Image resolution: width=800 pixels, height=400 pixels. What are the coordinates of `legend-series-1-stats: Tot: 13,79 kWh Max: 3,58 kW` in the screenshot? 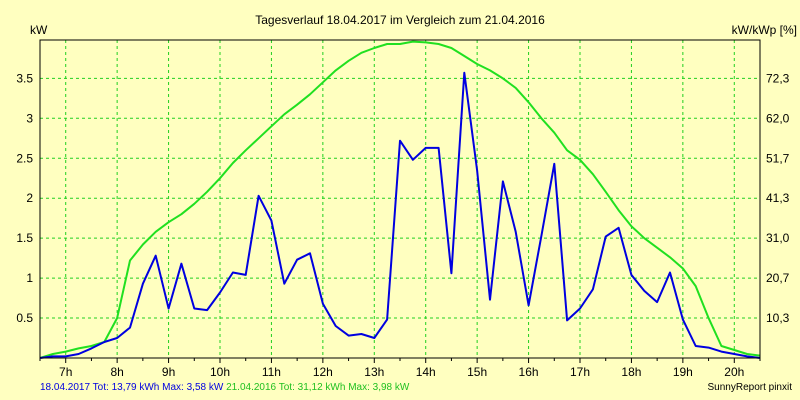 It's located at (158, 387).